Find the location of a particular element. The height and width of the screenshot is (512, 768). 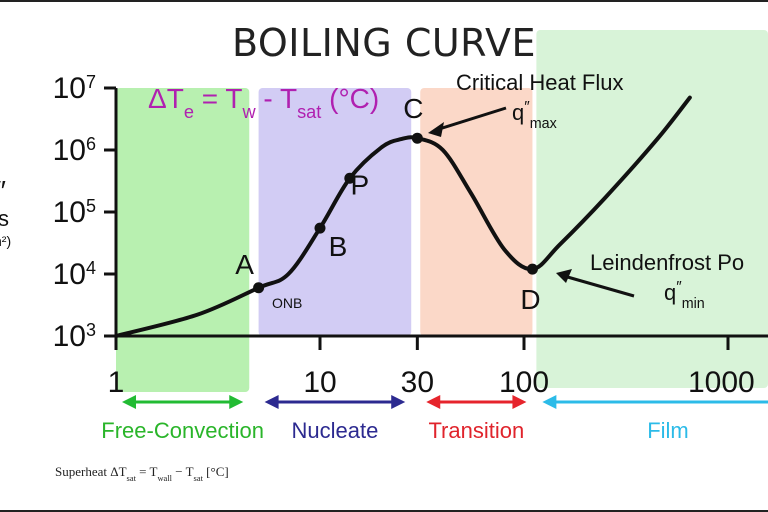

superheat-equation: ΔTe = Tw - Tsat (°C) is located at coordinates (263, 102).